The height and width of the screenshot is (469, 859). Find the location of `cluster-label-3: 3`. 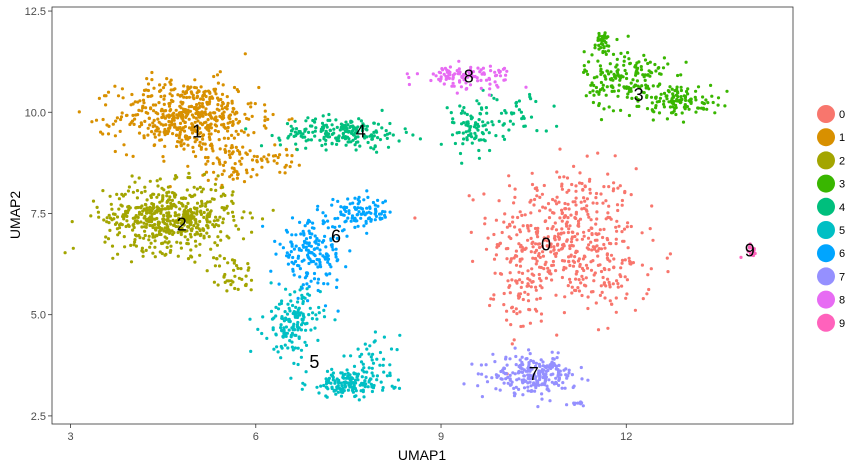

cluster-label-3: 3 is located at coordinates (639, 95).